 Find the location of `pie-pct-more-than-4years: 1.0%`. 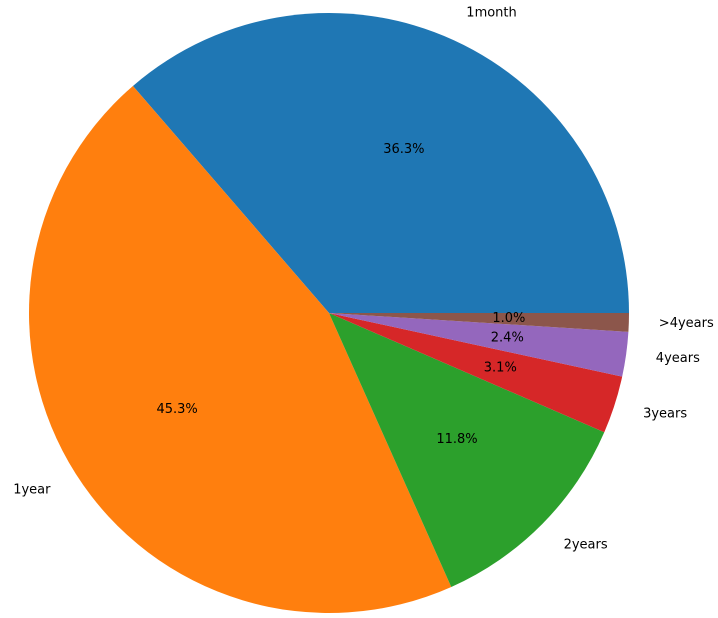

pie-pct-more-than-4years: 1.0% is located at coordinates (508, 318).